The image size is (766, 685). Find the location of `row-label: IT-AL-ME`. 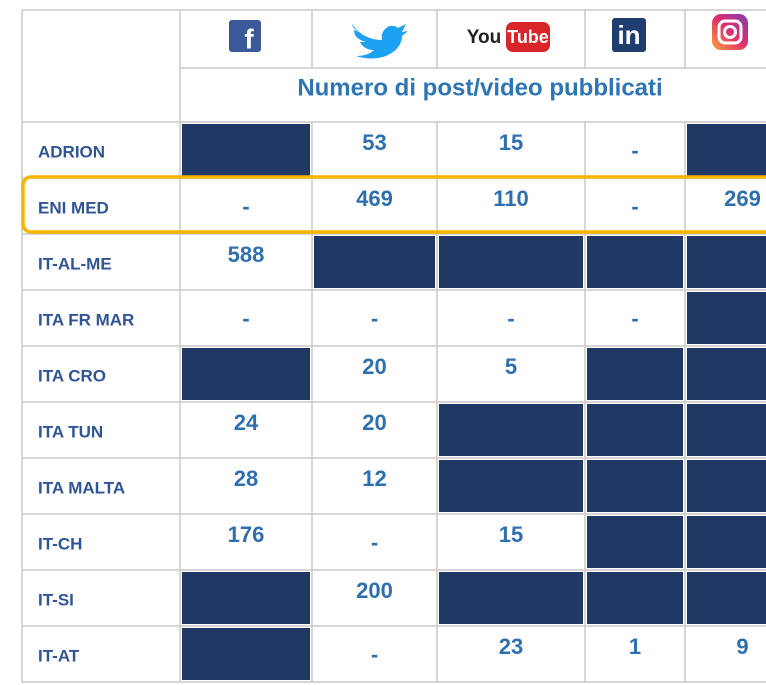

row-label: IT-AL-ME is located at coordinates (75, 263).